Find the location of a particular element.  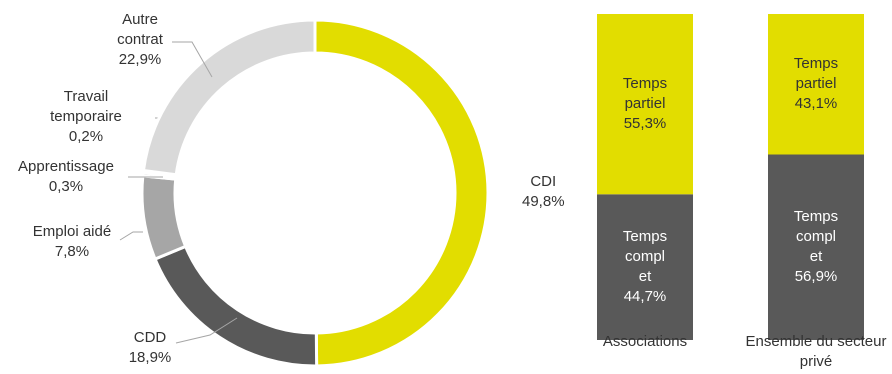

donut-label-value: 22,9% is located at coordinates (140, 60).